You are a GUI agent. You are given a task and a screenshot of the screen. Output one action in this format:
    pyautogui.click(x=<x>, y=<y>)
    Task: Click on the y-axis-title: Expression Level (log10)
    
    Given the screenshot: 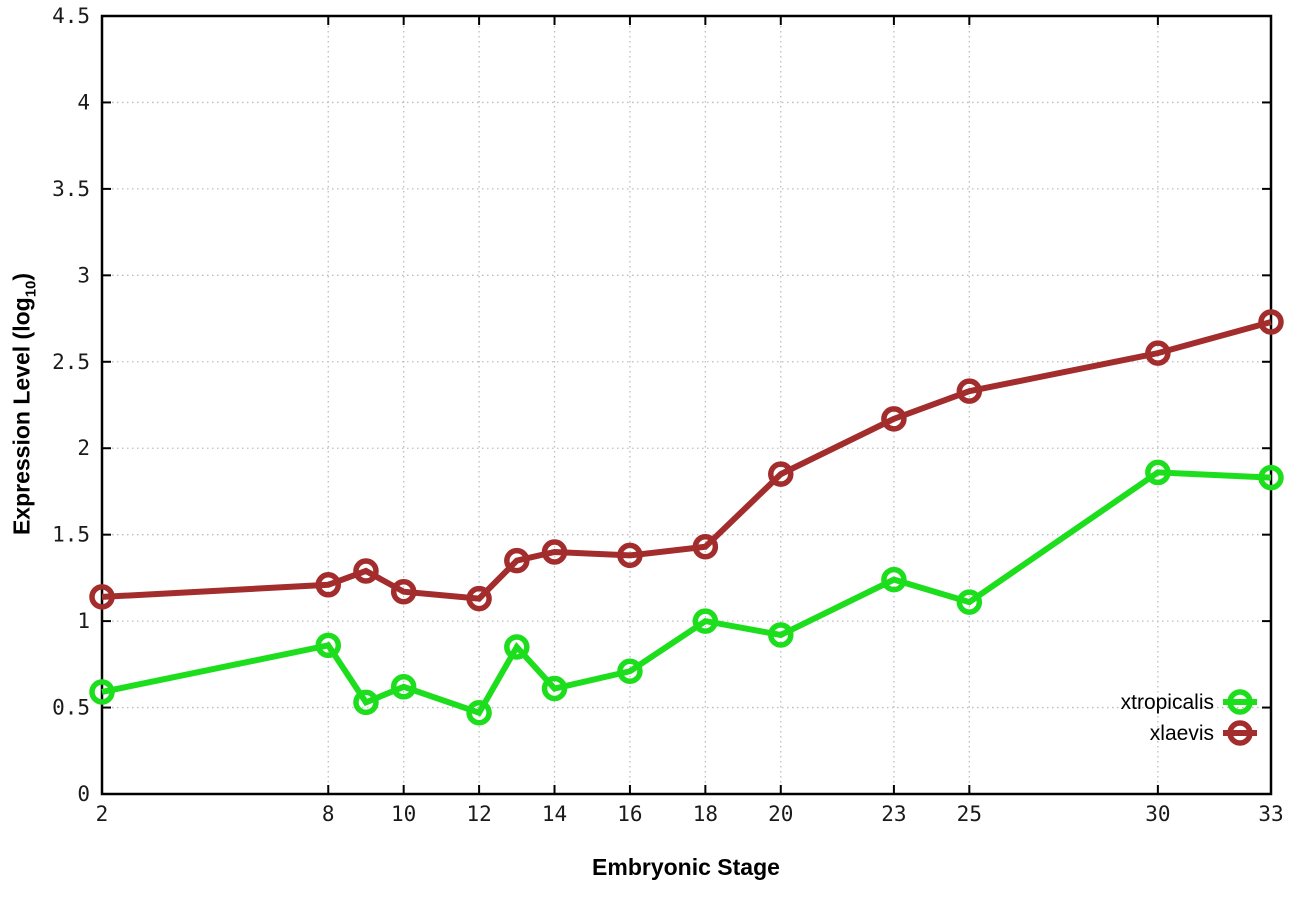 What is the action you would take?
    pyautogui.click(x=24, y=404)
    